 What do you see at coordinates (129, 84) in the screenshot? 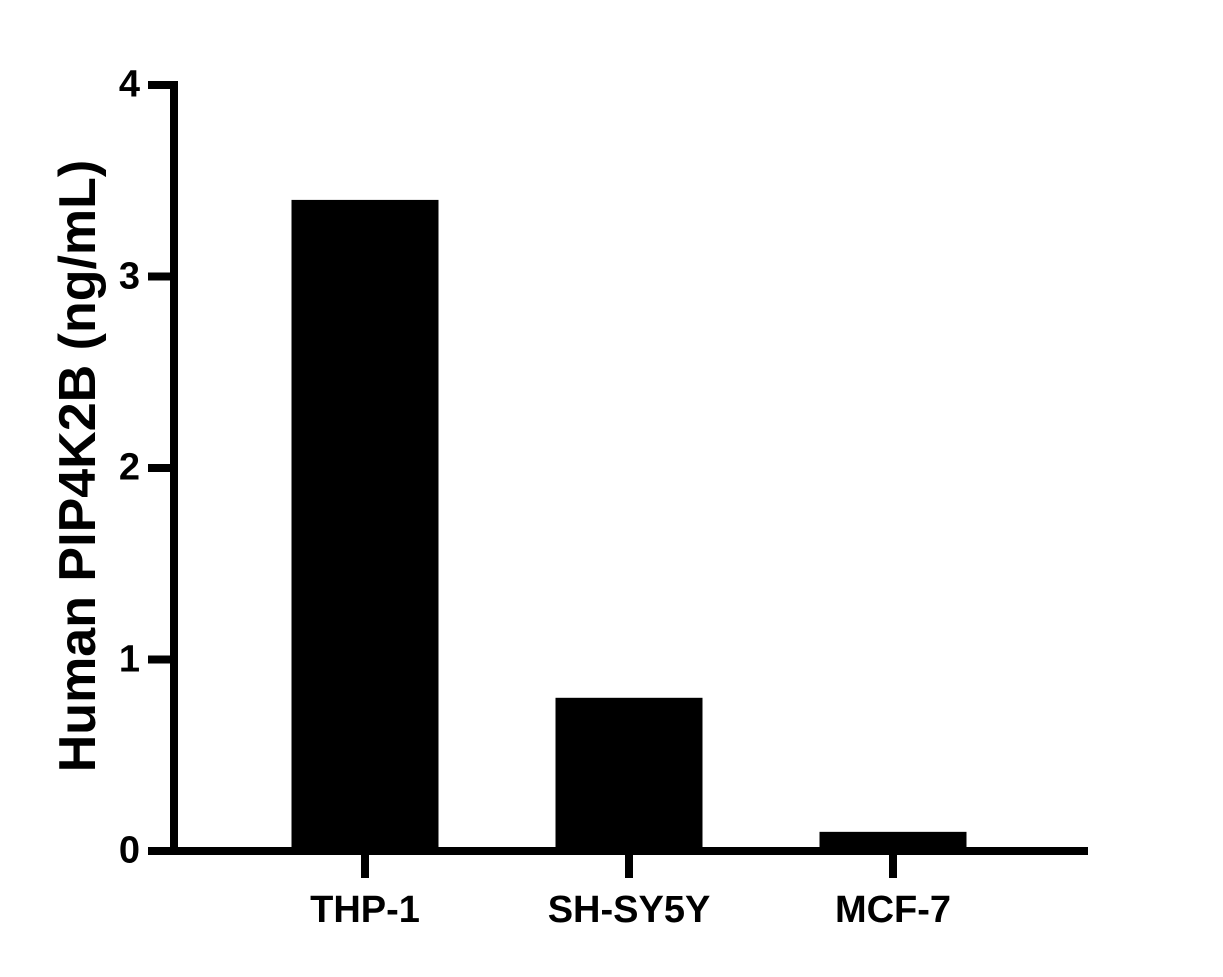
I see `y-tick-label: 4` at bounding box center [129, 84].